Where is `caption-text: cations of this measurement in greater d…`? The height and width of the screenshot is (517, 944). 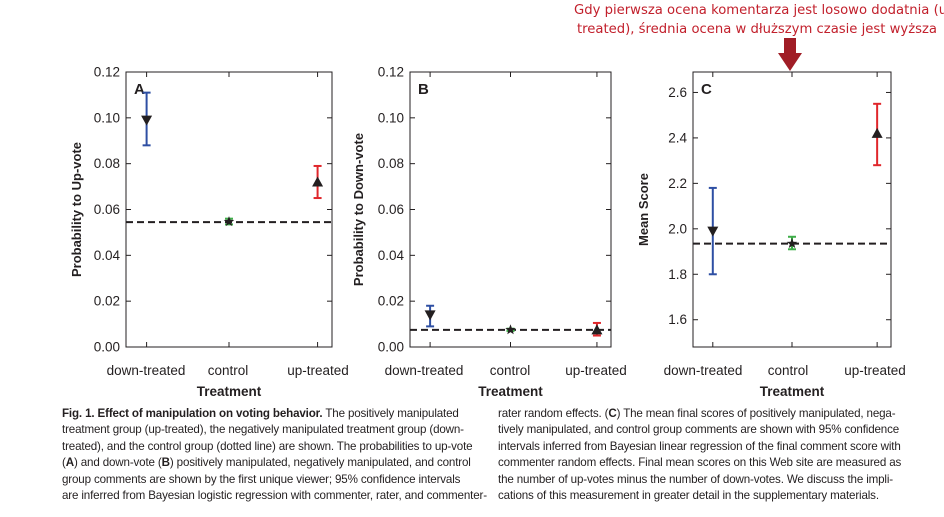 caption-text: cations of this measurement in greater d… is located at coordinates (688, 496).